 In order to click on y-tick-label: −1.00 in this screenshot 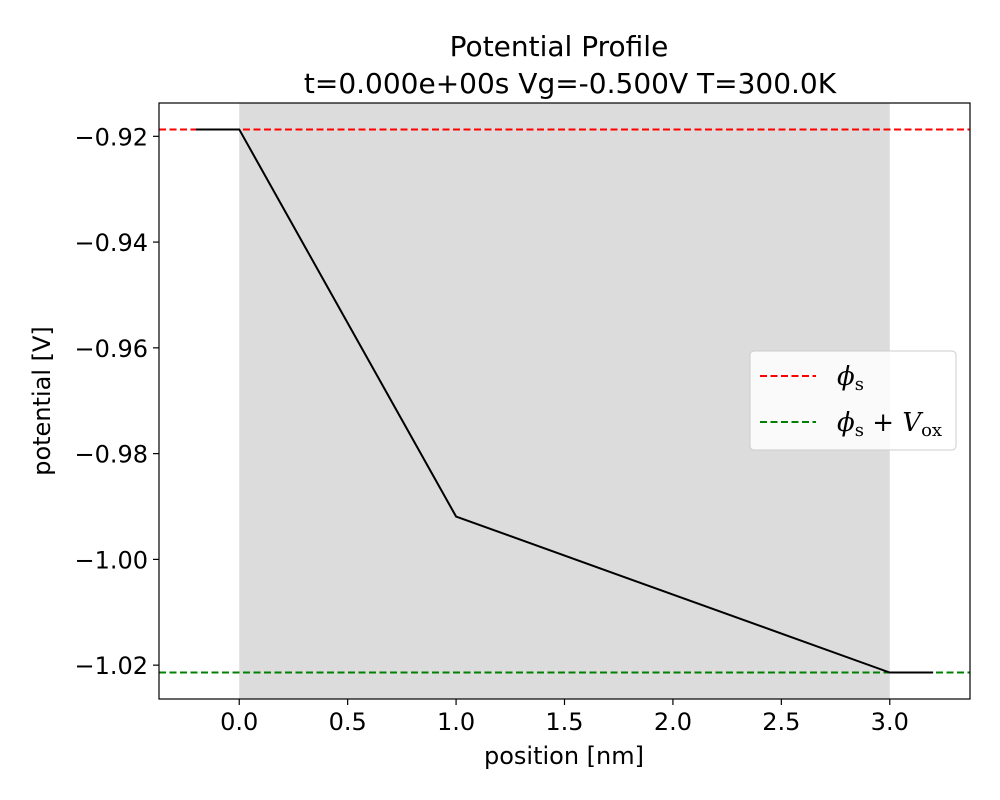, I will do `click(111, 560)`.